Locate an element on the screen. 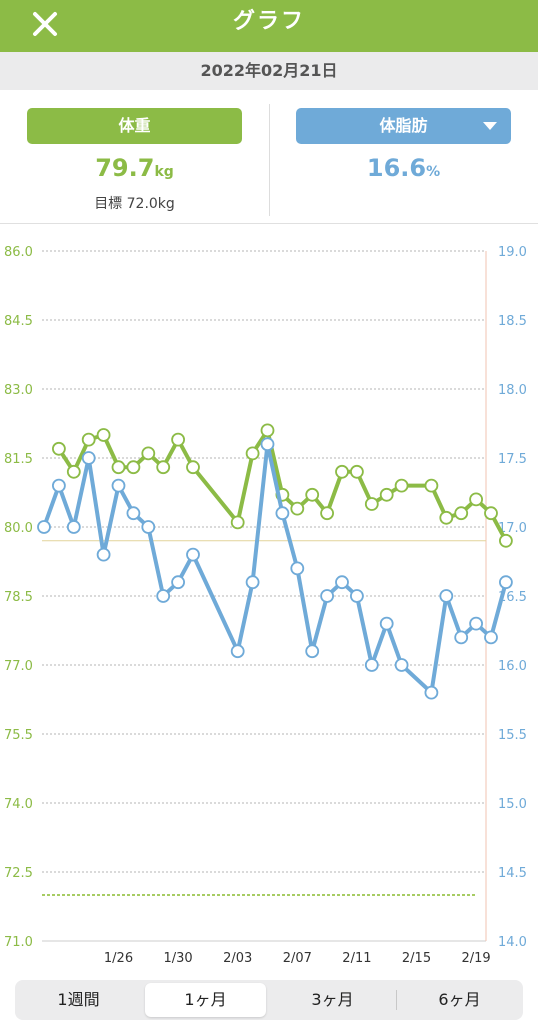  x-axis-tick-label: 1/26 is located at coordinates (118, 958).